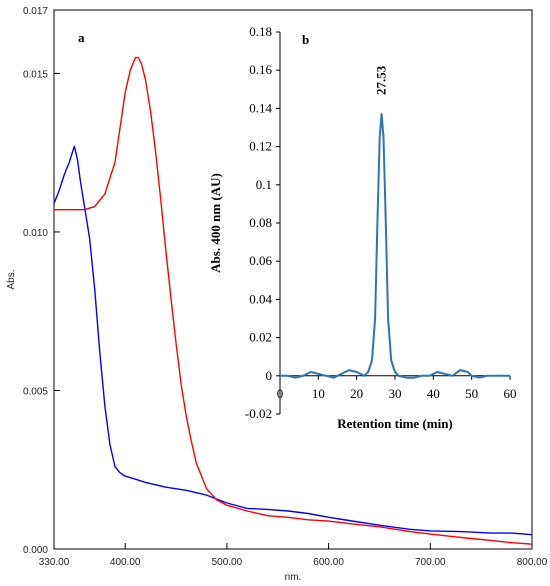  Describe the element at coordinates (328, 562) in the screenshot. I see `main-x-tick-label: 600.00` at that location.